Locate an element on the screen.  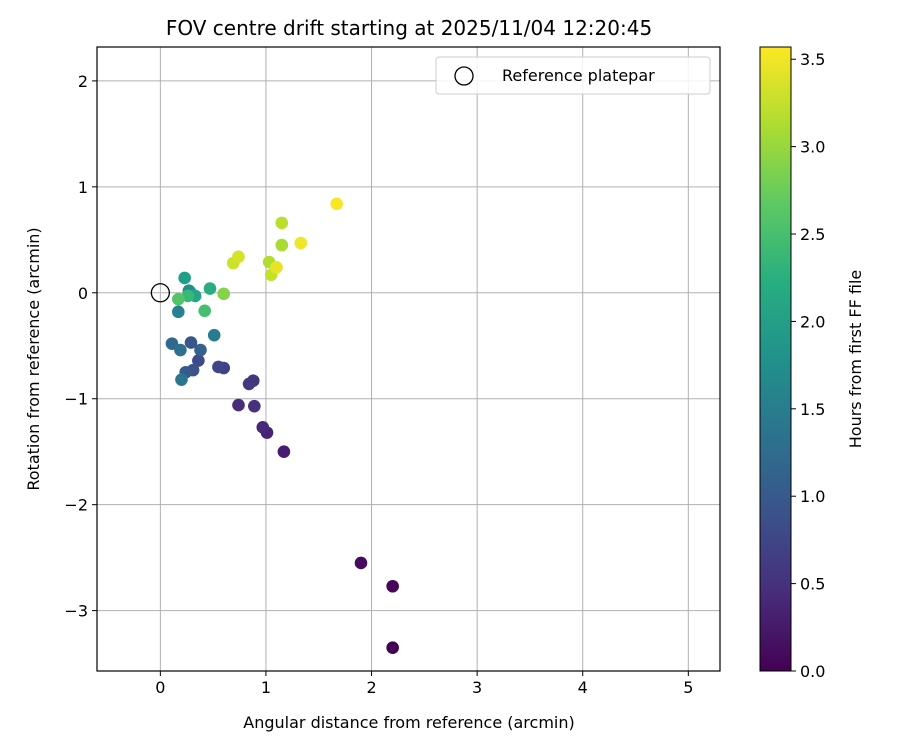
reference-platepar-marker is located at coordinates (160, 293).